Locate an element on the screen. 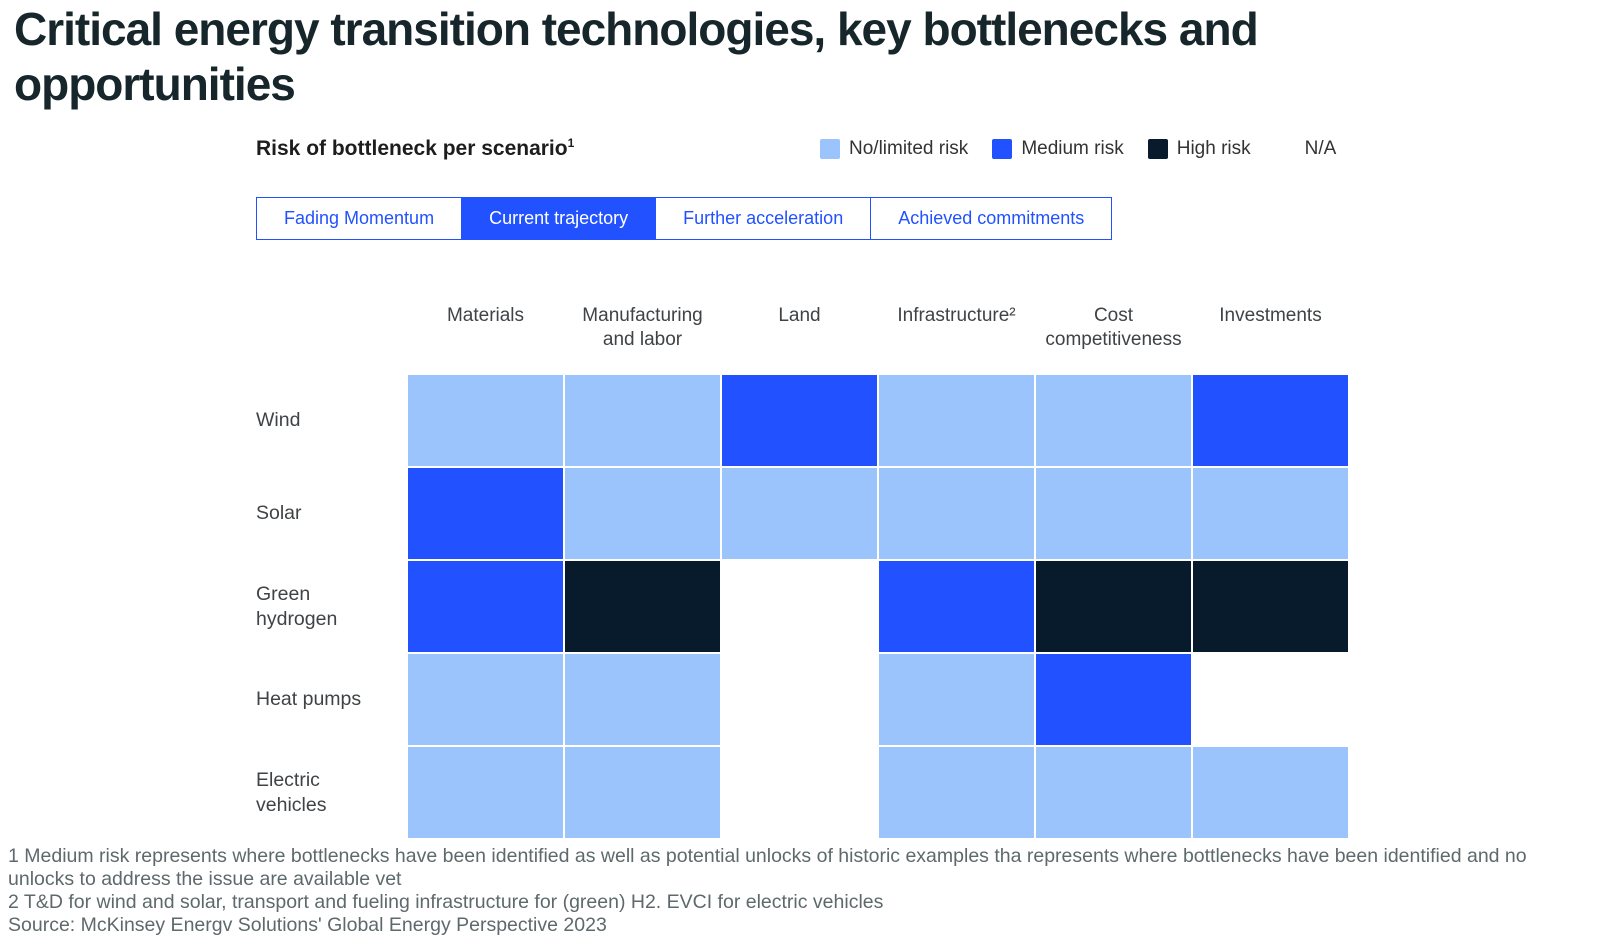  legend-label: No/limited risk is located at coordinates (909, 148).